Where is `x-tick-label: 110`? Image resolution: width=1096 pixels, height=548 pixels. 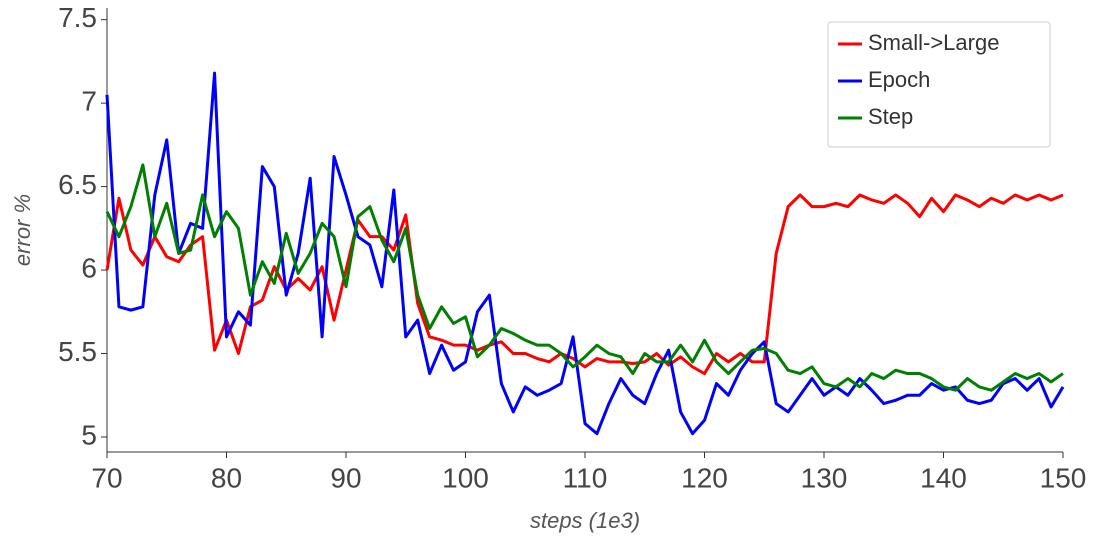
x-tick-label: 110 is located at coordinates (585, 477).